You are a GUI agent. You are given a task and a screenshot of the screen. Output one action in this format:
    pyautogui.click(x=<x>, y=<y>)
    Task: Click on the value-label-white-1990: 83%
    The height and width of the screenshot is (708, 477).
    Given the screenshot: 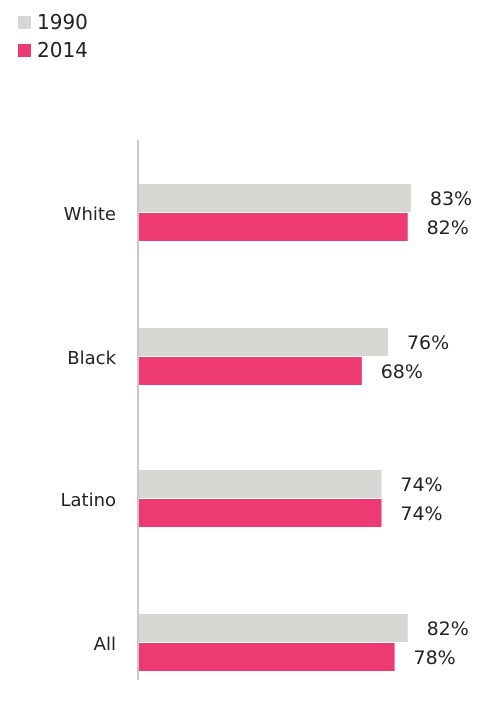 What is the action you would take?
    pyautogui.click(x=451, y=199)
    